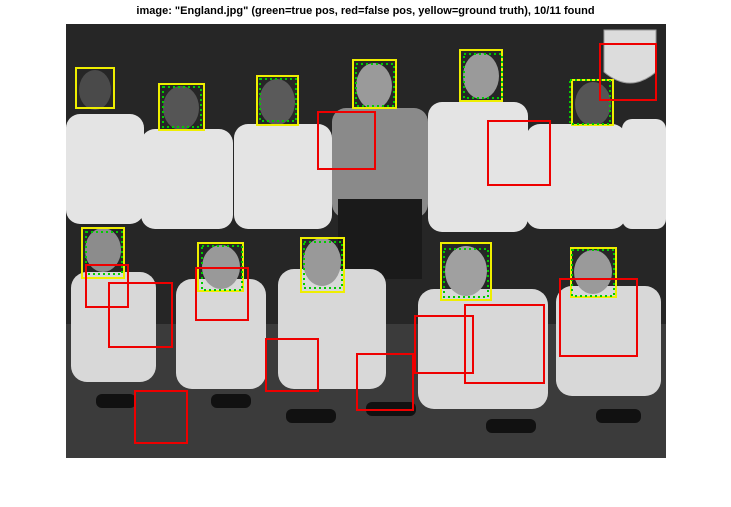  I want to click on goalkeeper-jersey, so click(380, 163).